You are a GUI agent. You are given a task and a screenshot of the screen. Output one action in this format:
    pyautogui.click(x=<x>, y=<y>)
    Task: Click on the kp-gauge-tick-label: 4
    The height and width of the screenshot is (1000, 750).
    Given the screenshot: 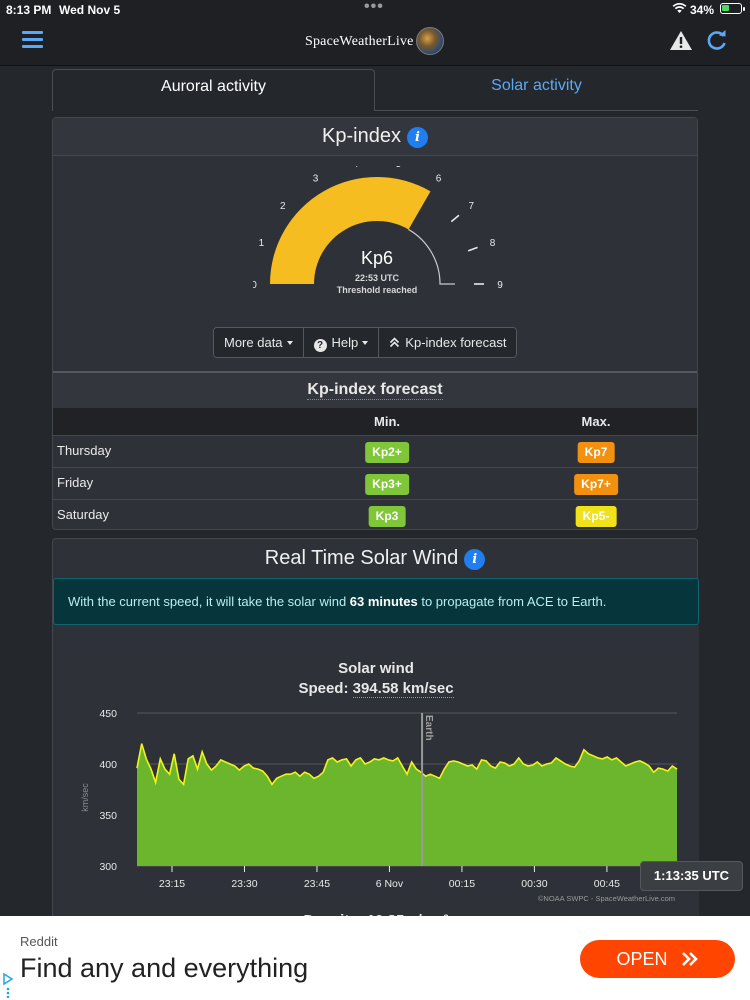 What is the action you would take?
    pyautogui.click(x=356, y=168)
    